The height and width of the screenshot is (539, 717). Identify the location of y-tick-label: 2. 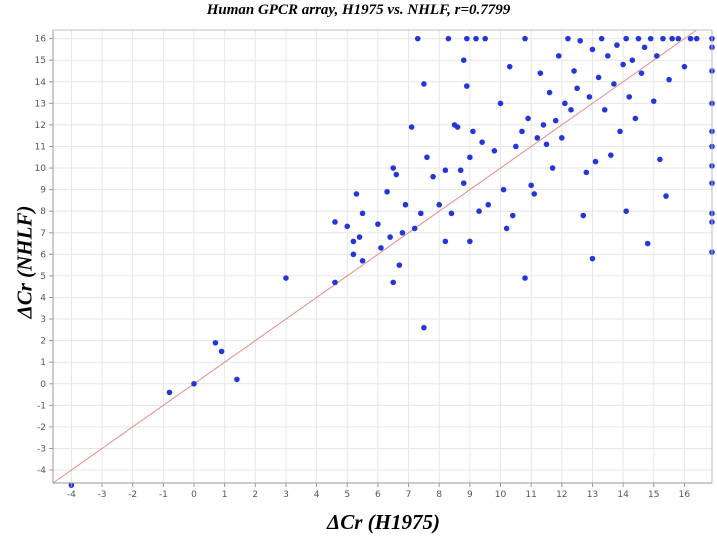
(43, 342).